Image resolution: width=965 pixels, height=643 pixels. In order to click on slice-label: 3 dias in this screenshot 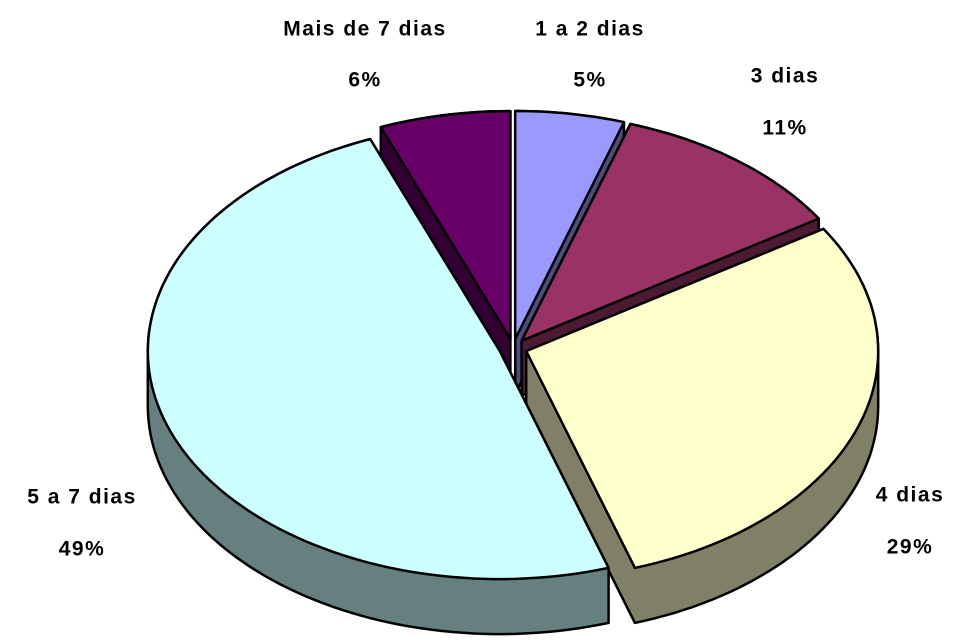, I will do `click(785, 76)`.